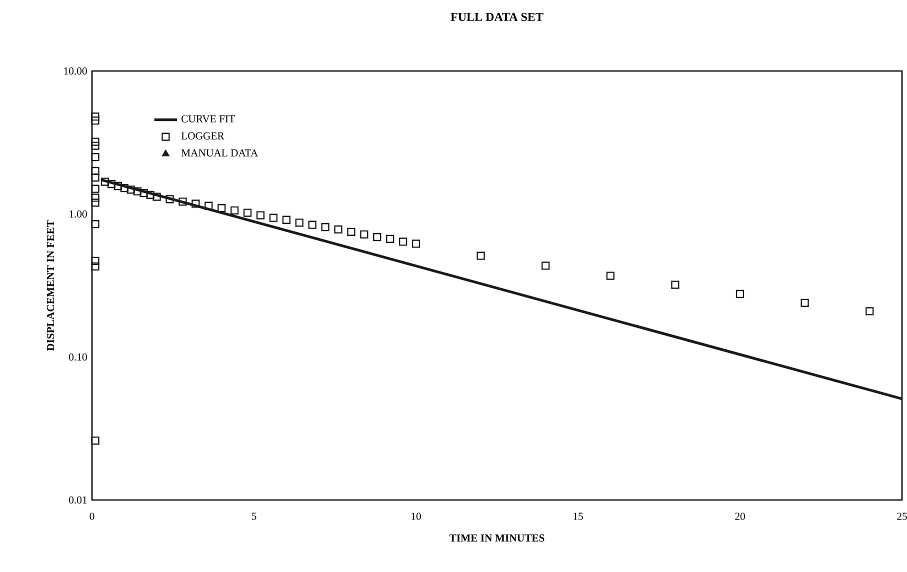 The image size is (907, 572). What do you see at coordinates (78, 214) in the screenshot?
I see `y-tick-label: 1.00` at bounding box center [78, 214].